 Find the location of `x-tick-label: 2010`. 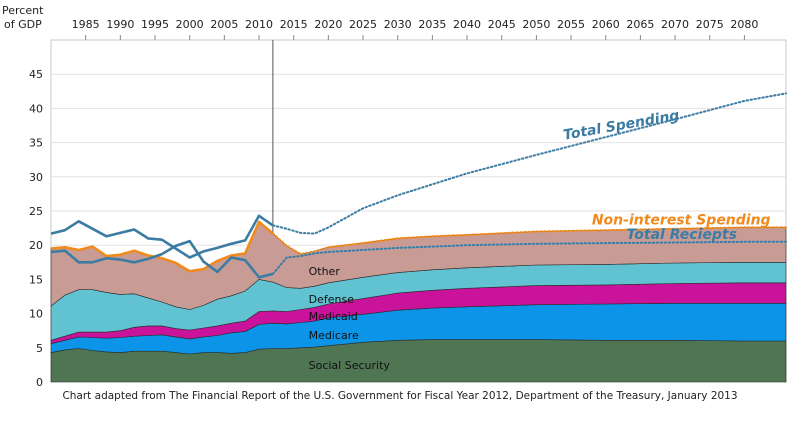

x-tick-label: 2010 is located at coordinates (259, 24).